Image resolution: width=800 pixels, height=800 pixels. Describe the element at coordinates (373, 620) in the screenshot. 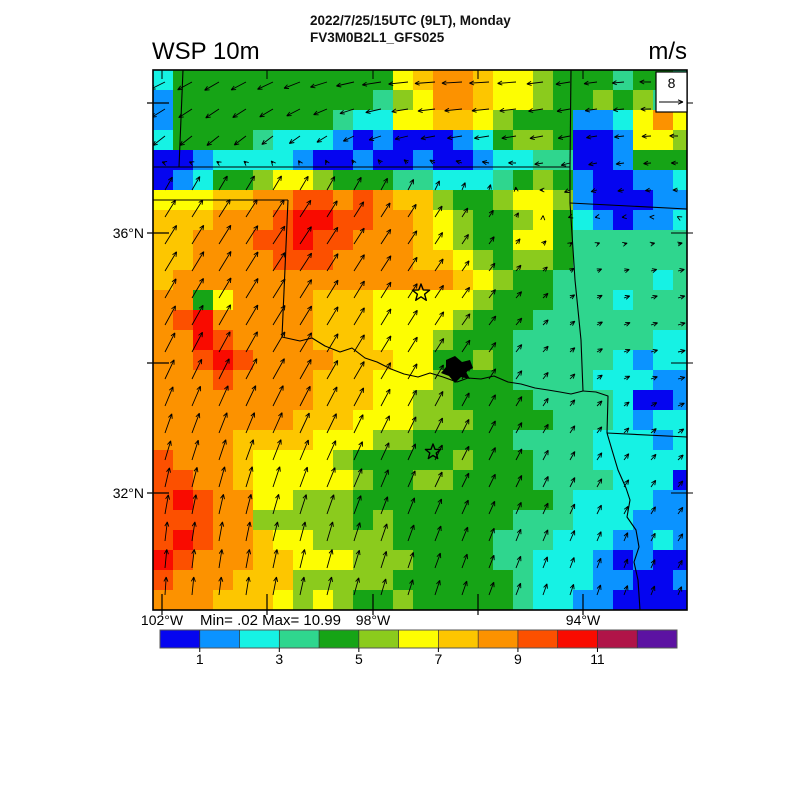

I see `x-axis-label: 98°W` at that location.